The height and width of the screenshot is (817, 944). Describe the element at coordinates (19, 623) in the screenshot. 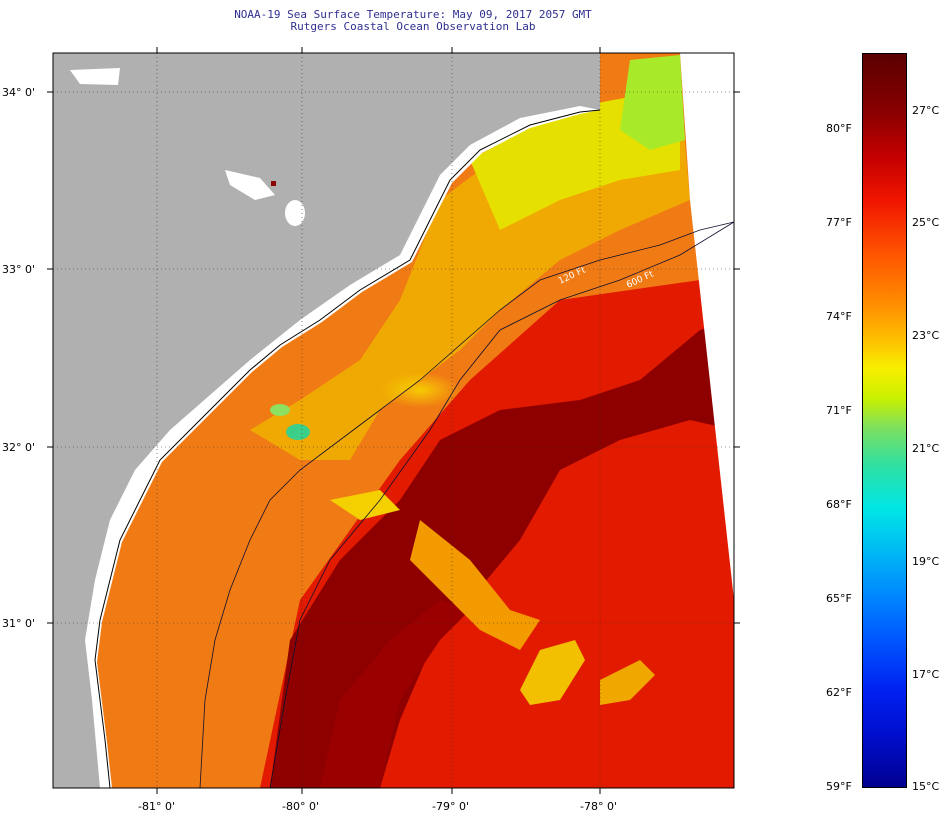

I see `lat-label: 31° 0'` at that location.